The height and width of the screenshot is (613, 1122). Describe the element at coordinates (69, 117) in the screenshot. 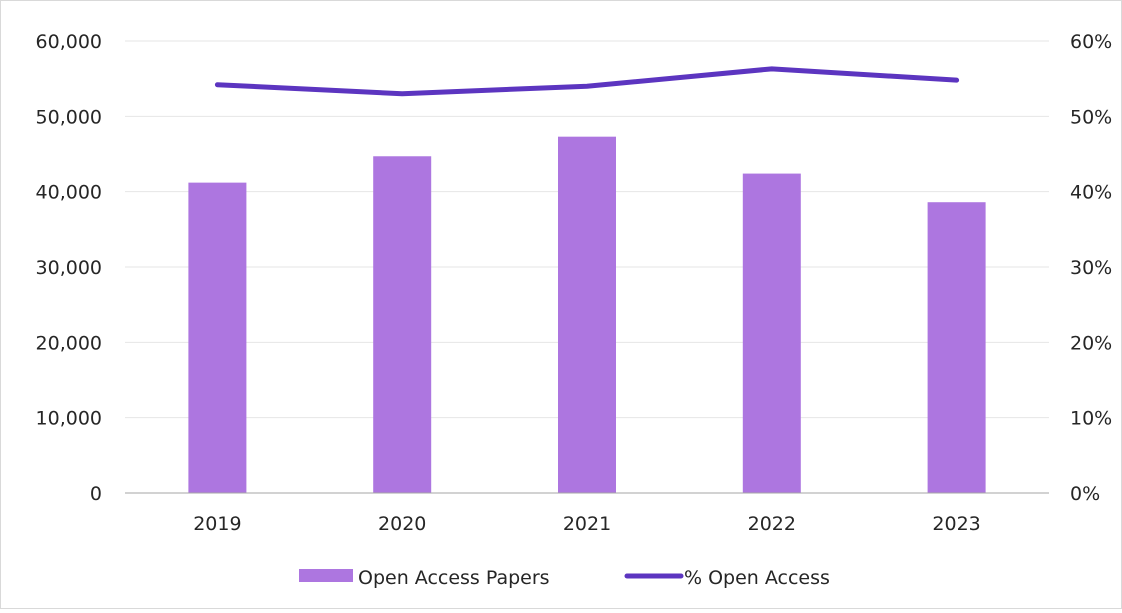

I see `left-axis-tick-label: 50,000` at that location.